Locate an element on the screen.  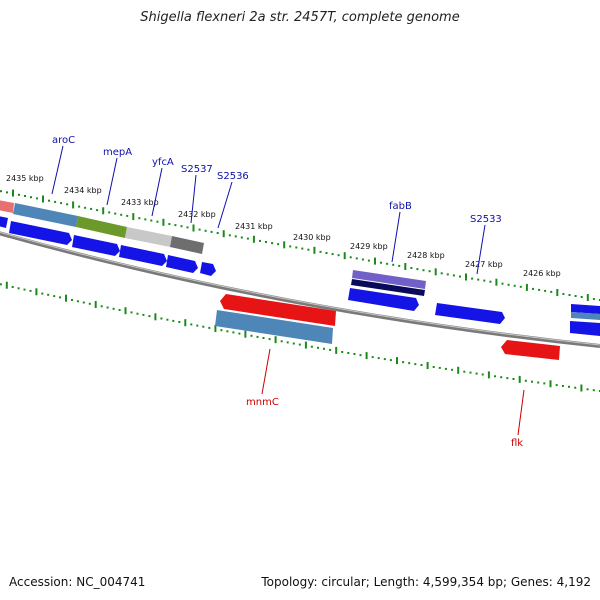
gene-edge-blue-bottom is located at coordinates (585, 328).